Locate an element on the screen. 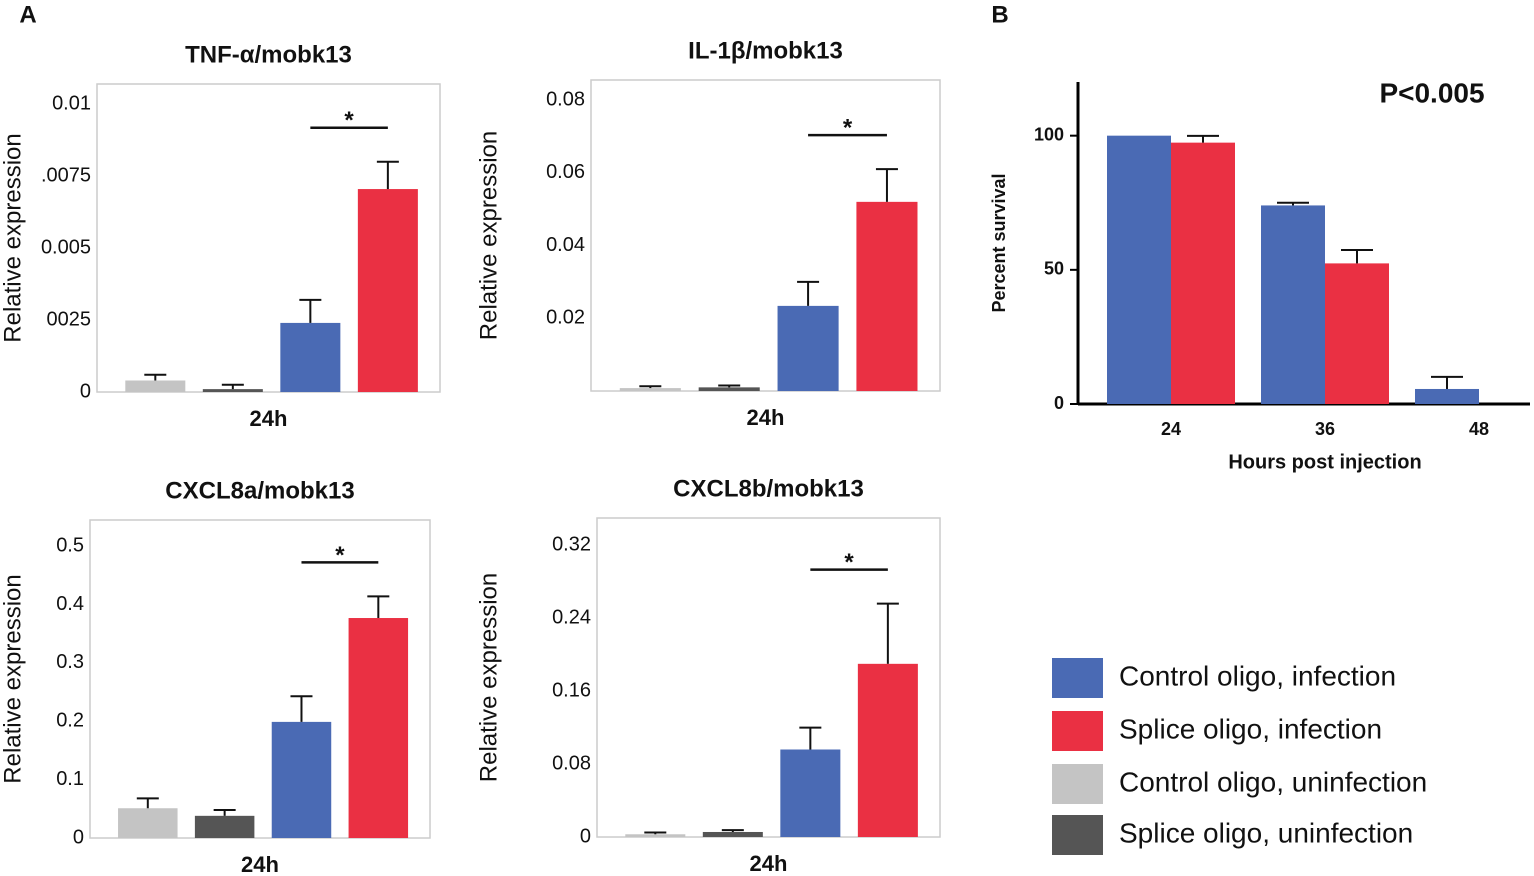 The height and width of the screenshot is (876, 1534). x-axis-label: Hours post injection is located at coordinates (1324, 462).